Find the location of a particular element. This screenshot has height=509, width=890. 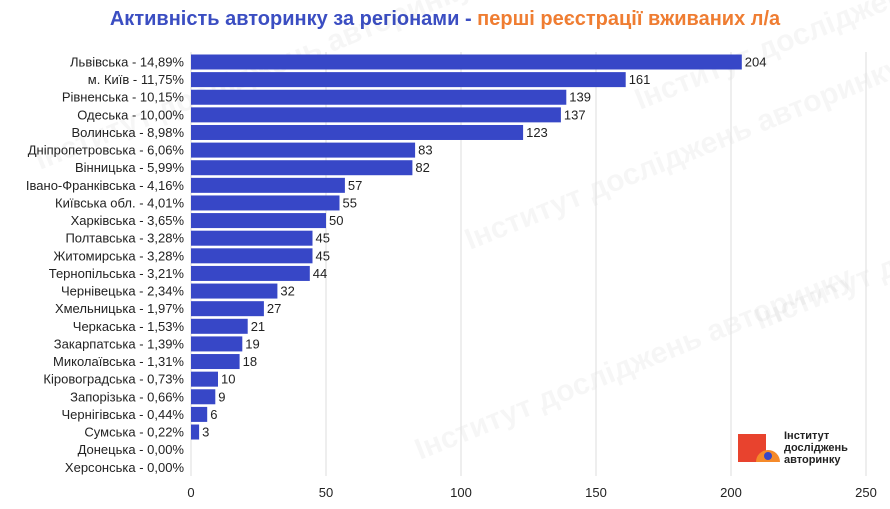

brand-logo-line2: досліджень is located at coordinates (816, 448).